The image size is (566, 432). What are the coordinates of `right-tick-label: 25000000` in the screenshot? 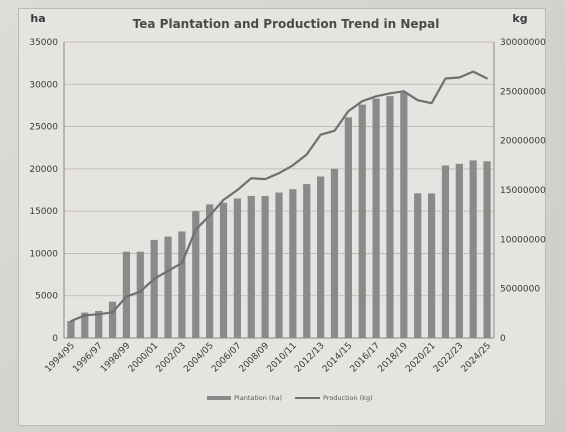 It's located at (523, 92).